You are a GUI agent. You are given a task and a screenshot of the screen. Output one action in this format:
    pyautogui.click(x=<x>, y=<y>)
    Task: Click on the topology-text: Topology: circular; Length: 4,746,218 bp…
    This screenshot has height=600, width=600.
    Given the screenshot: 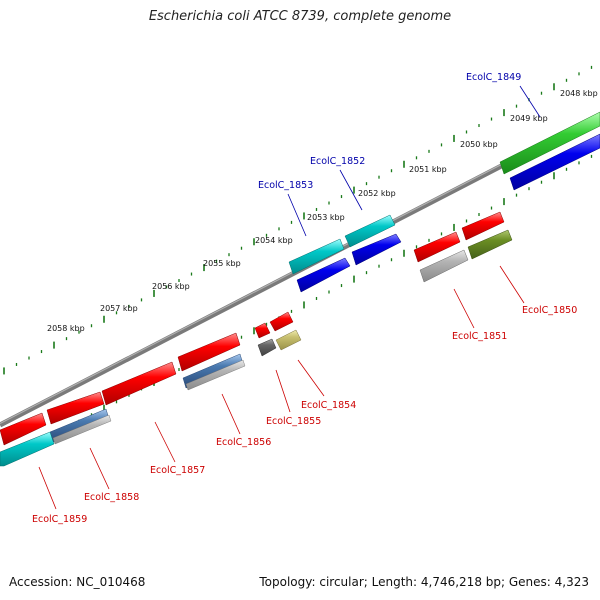 What is the action you would take?
    pyautogui.click(x=424, y=582)
    